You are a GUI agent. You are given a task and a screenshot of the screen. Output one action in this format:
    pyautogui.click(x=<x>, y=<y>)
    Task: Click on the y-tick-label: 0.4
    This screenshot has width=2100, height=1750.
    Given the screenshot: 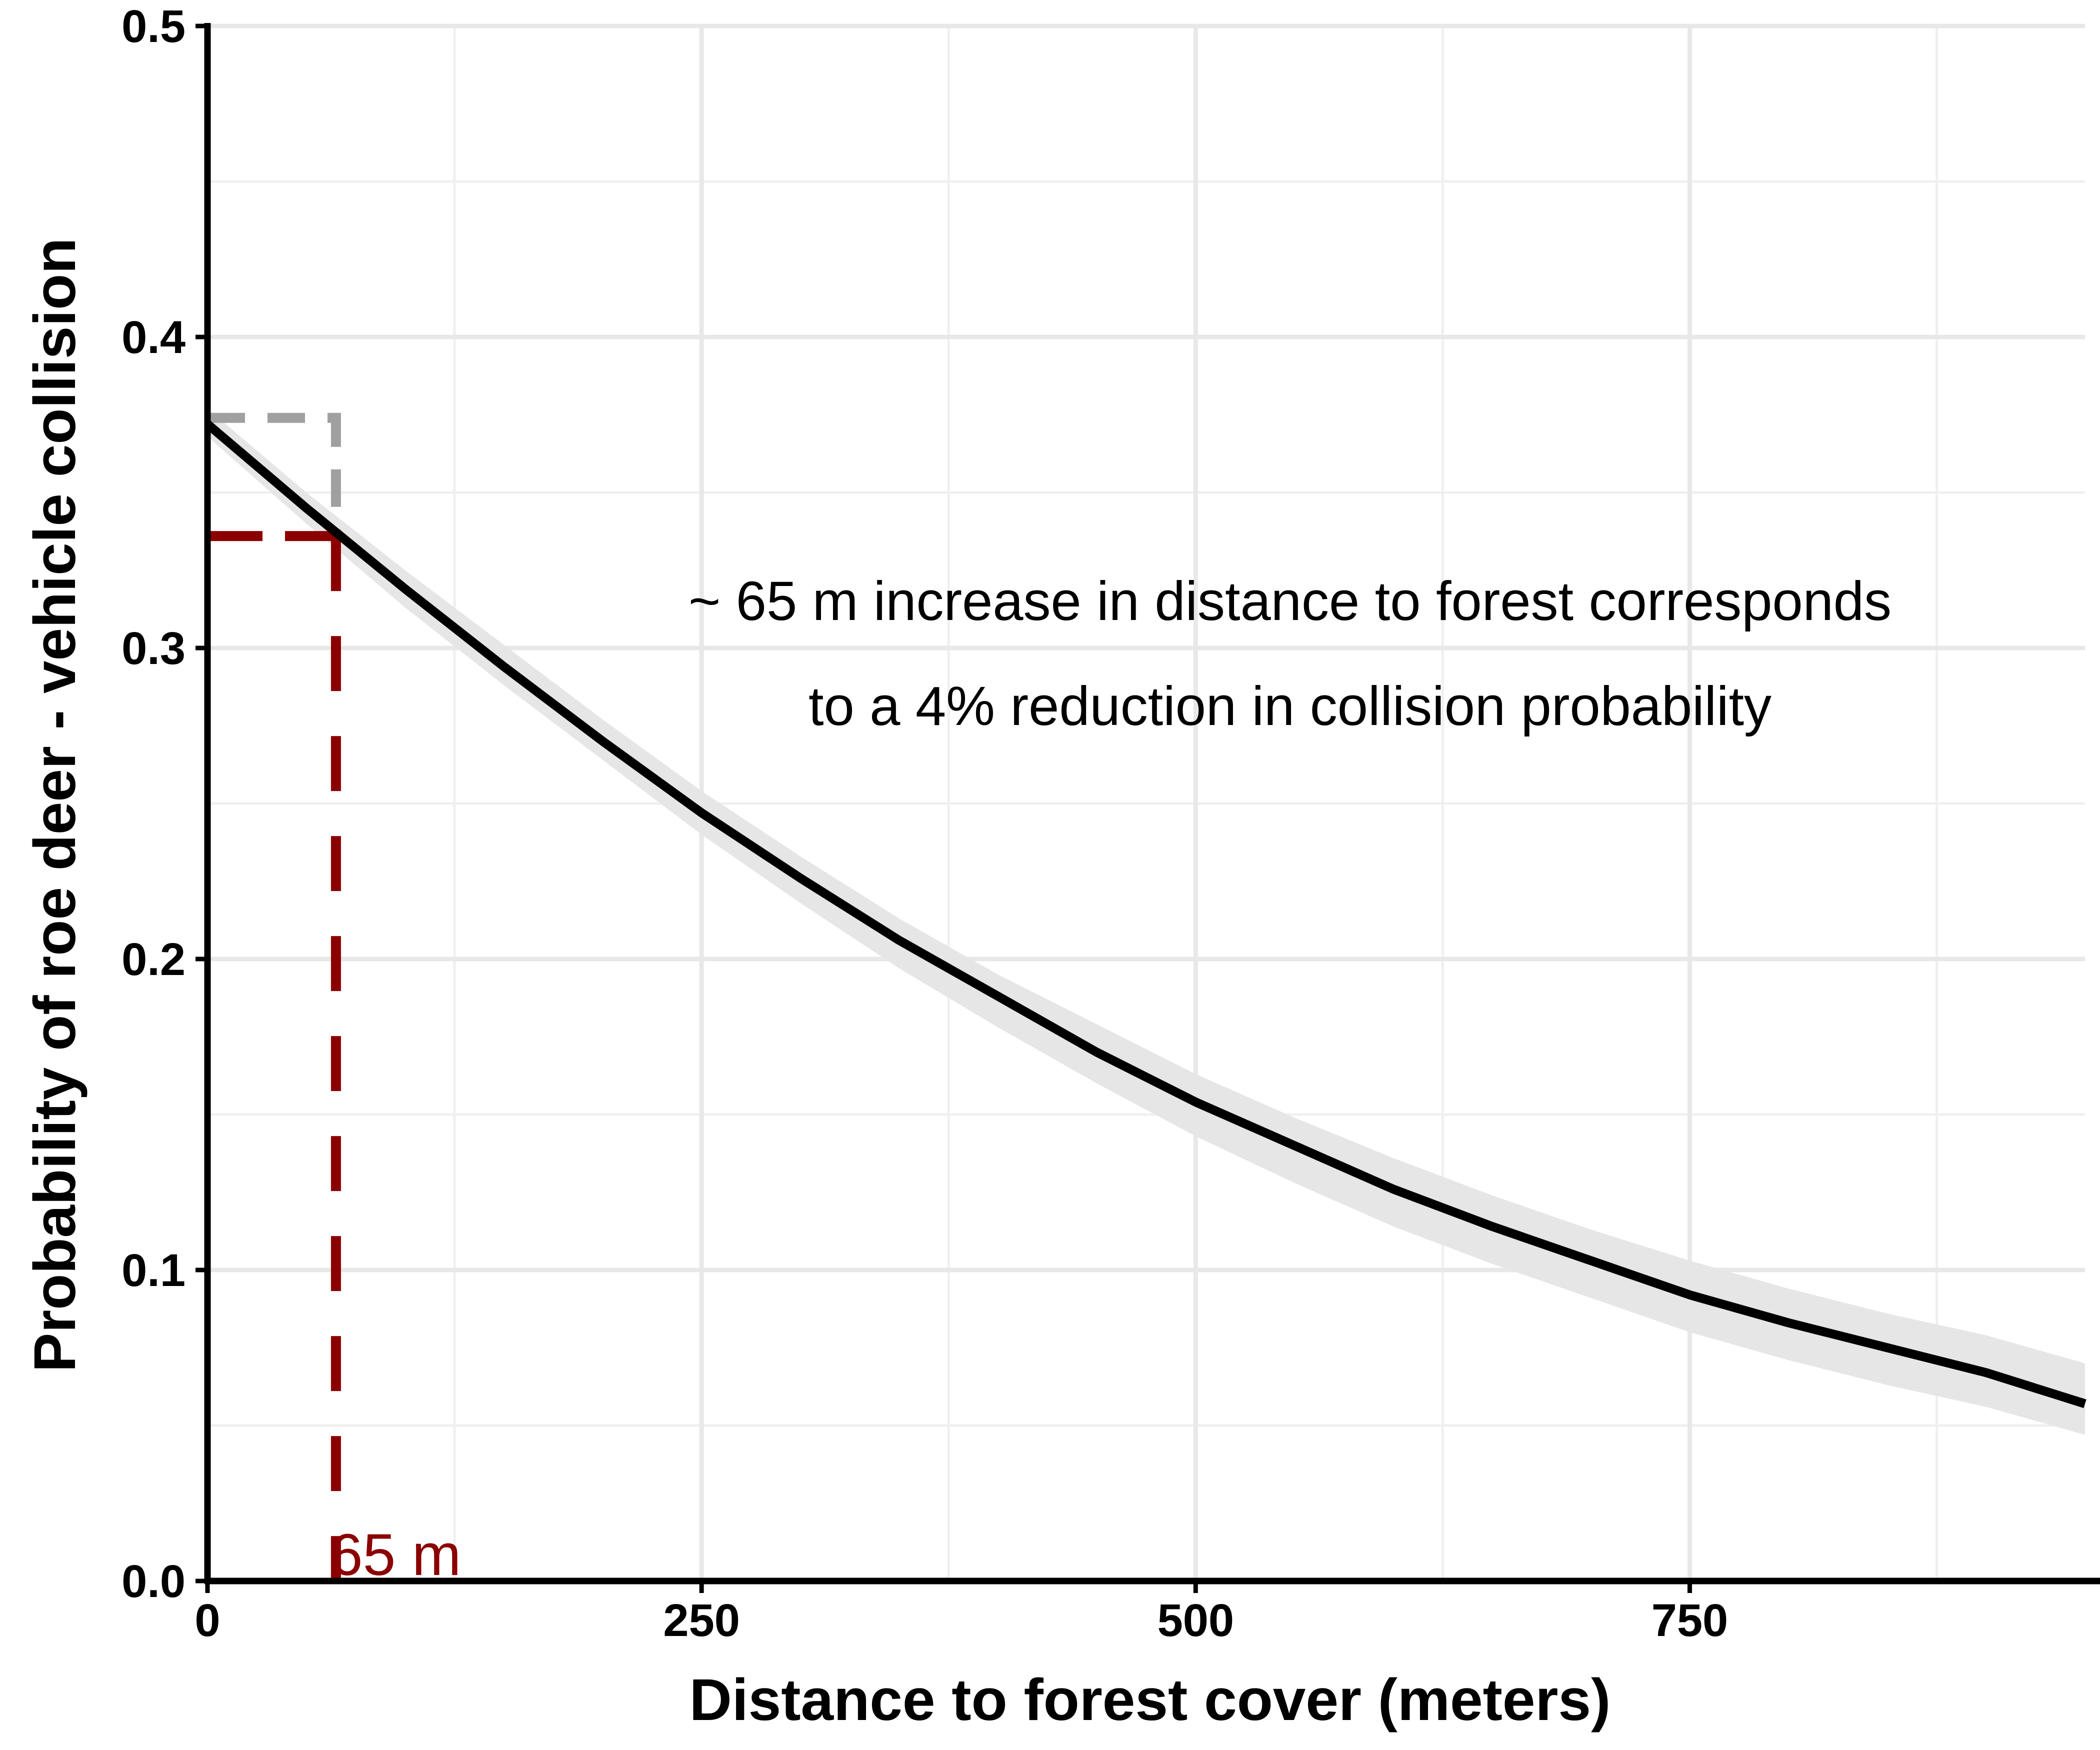 What is the action you would take?
    pyautogui.click(x=154, y=337)
    